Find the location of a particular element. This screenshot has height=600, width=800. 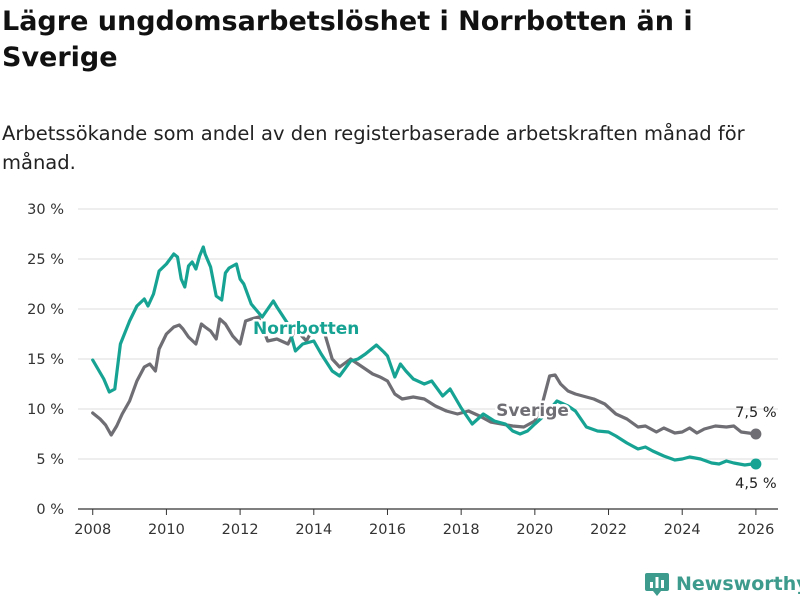

y-tick-label: 15 % is located at coordinates (45, 360).